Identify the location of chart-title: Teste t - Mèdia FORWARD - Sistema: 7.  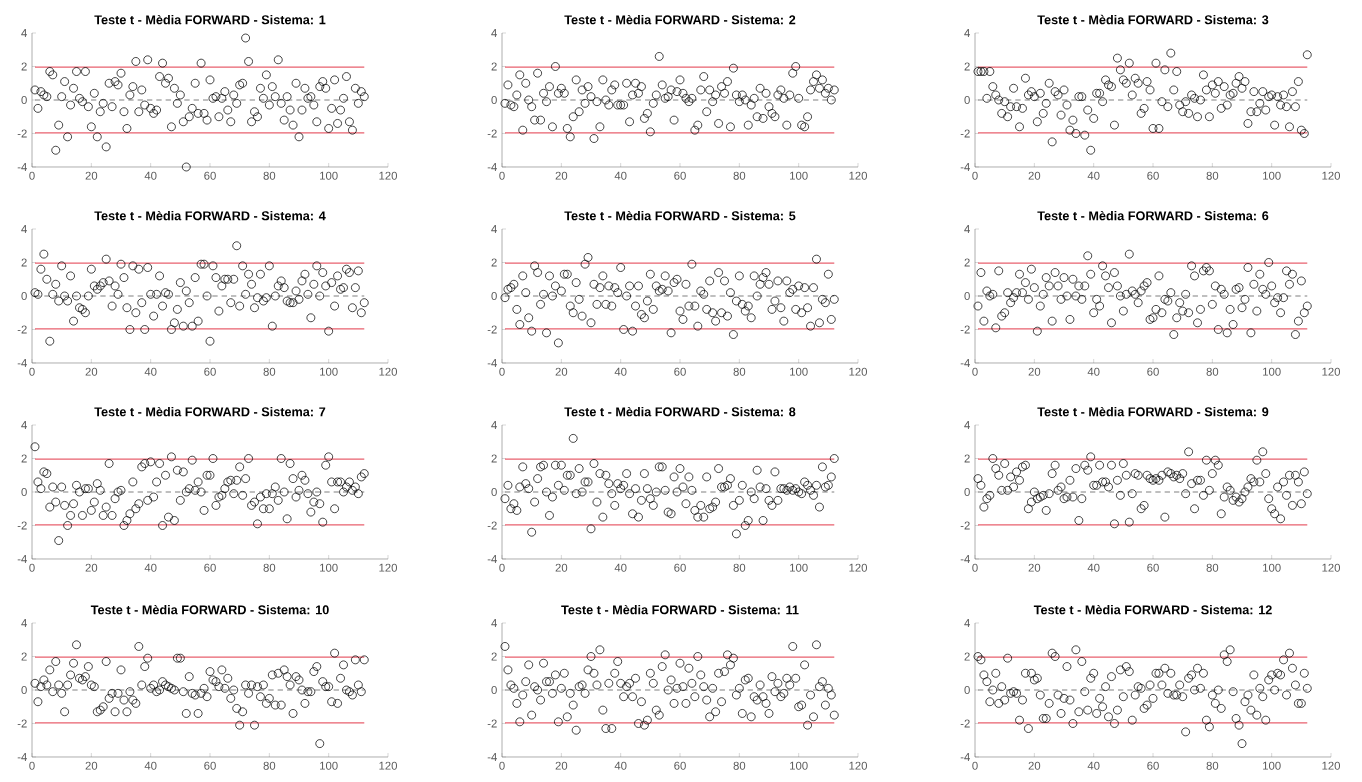
(210, 411).